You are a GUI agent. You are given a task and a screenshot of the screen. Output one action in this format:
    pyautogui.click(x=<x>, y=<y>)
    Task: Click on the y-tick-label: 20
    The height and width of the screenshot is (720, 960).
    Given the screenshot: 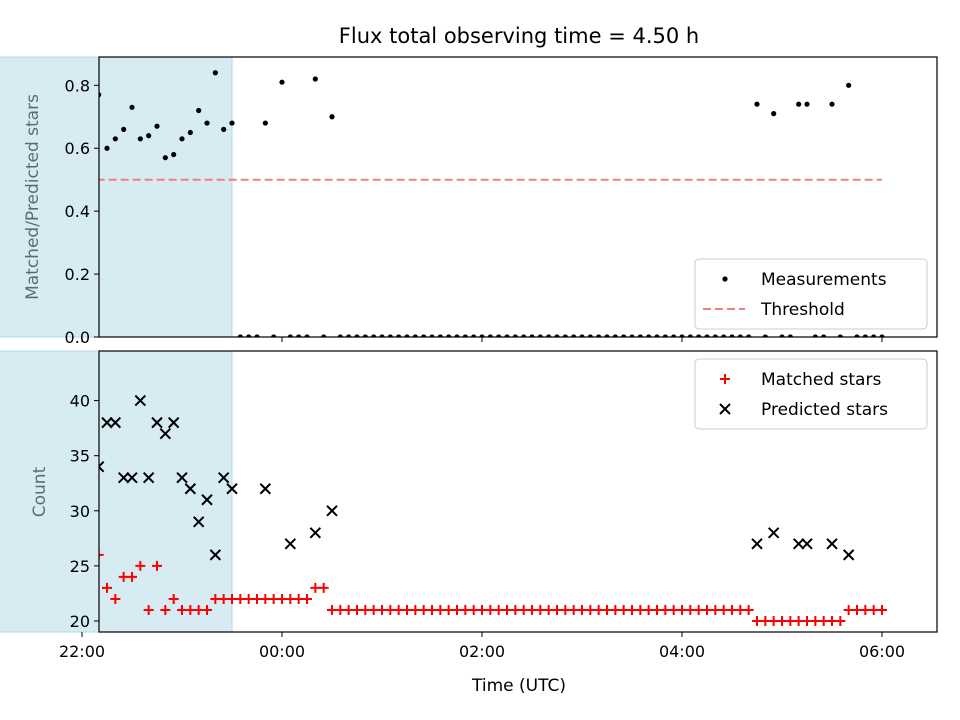 What is the action you would take?
    pyautogui.click(x=80, y=621)
    